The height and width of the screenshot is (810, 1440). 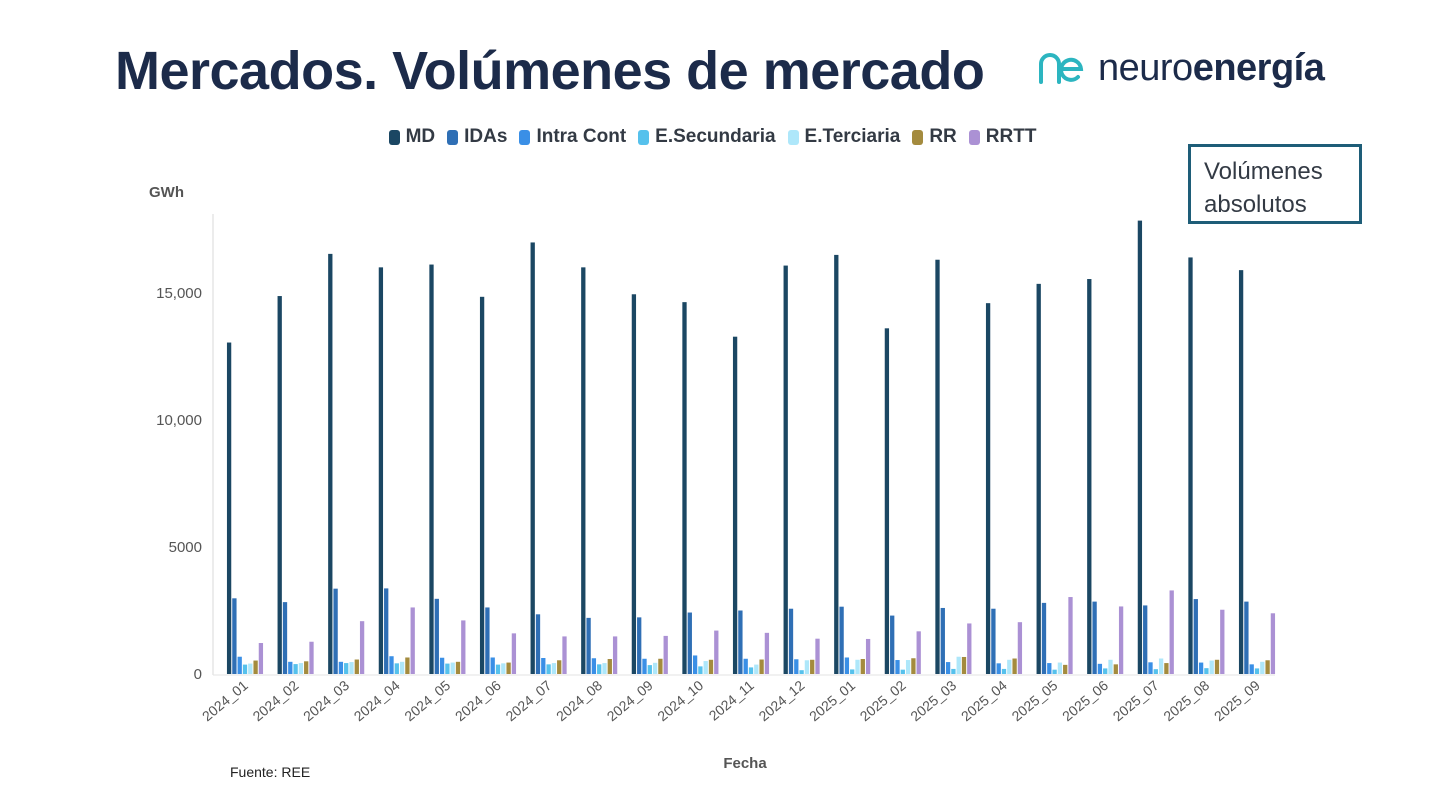 I want to click on legend-item-intra-cont: Intra Cont, so click(x=572, y=137).